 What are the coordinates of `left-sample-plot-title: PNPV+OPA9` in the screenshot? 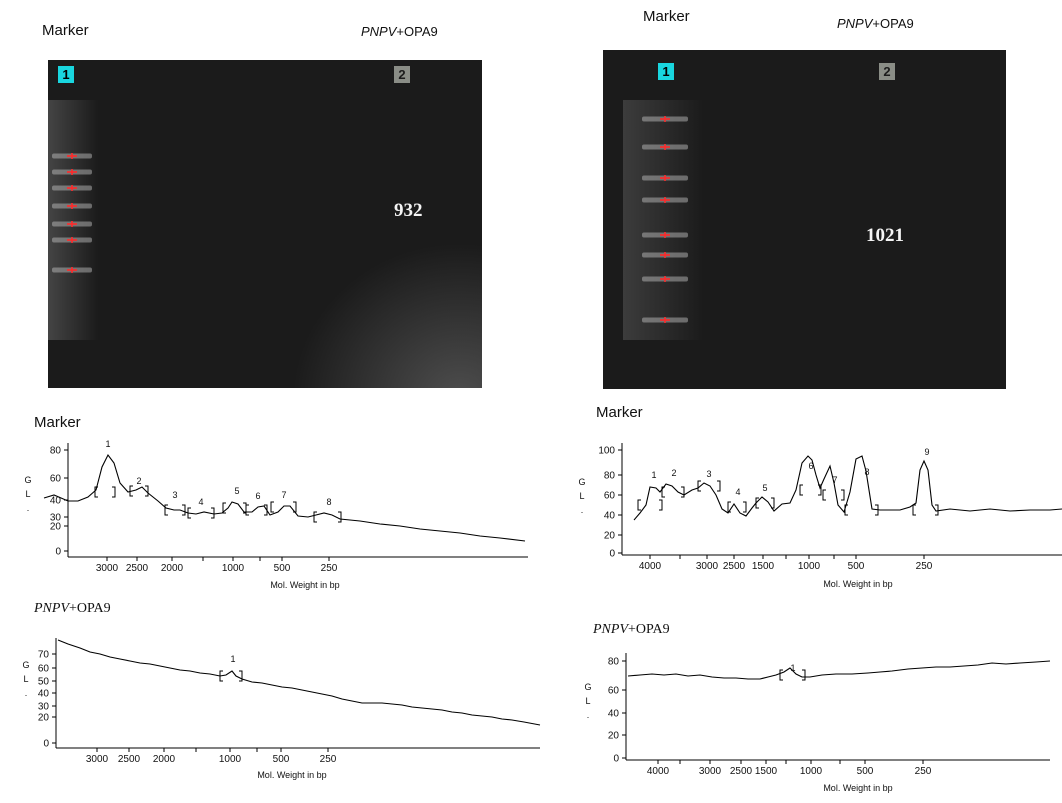 It's located at (72, 609).